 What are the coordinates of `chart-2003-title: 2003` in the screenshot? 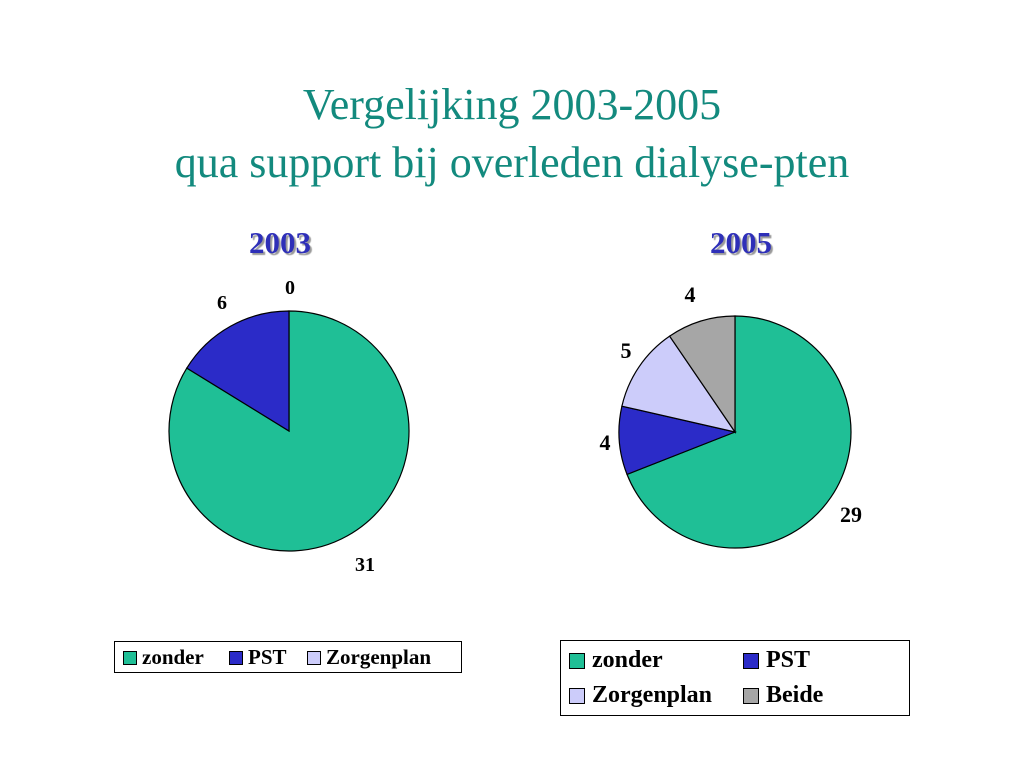 It's located at (280, 242).